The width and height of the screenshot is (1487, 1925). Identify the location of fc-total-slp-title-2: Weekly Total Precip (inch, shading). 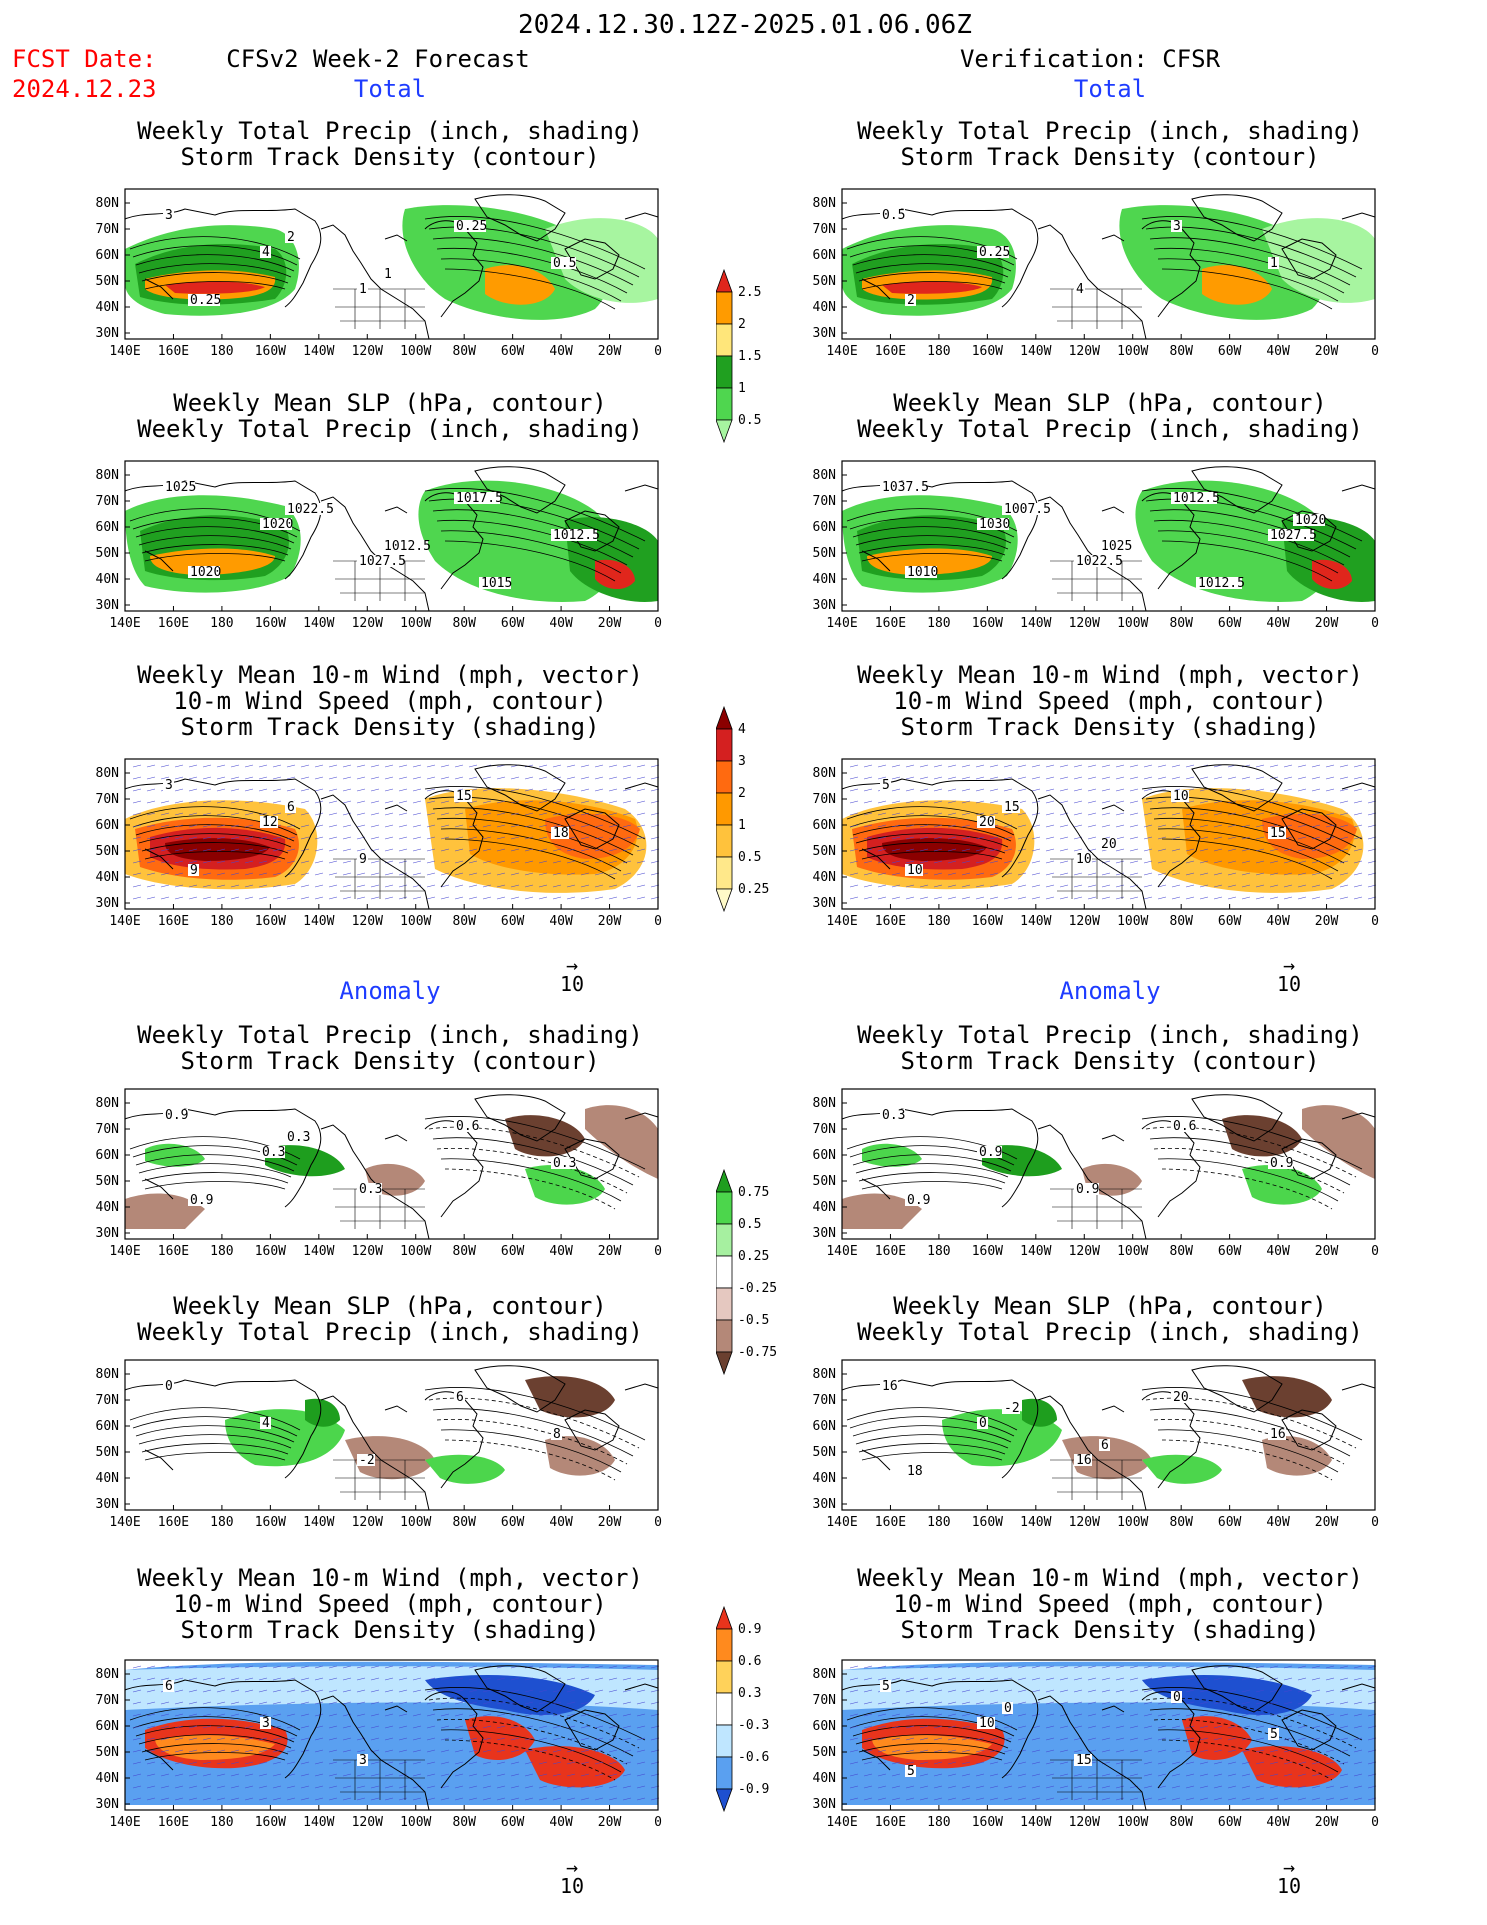
(390, 429).